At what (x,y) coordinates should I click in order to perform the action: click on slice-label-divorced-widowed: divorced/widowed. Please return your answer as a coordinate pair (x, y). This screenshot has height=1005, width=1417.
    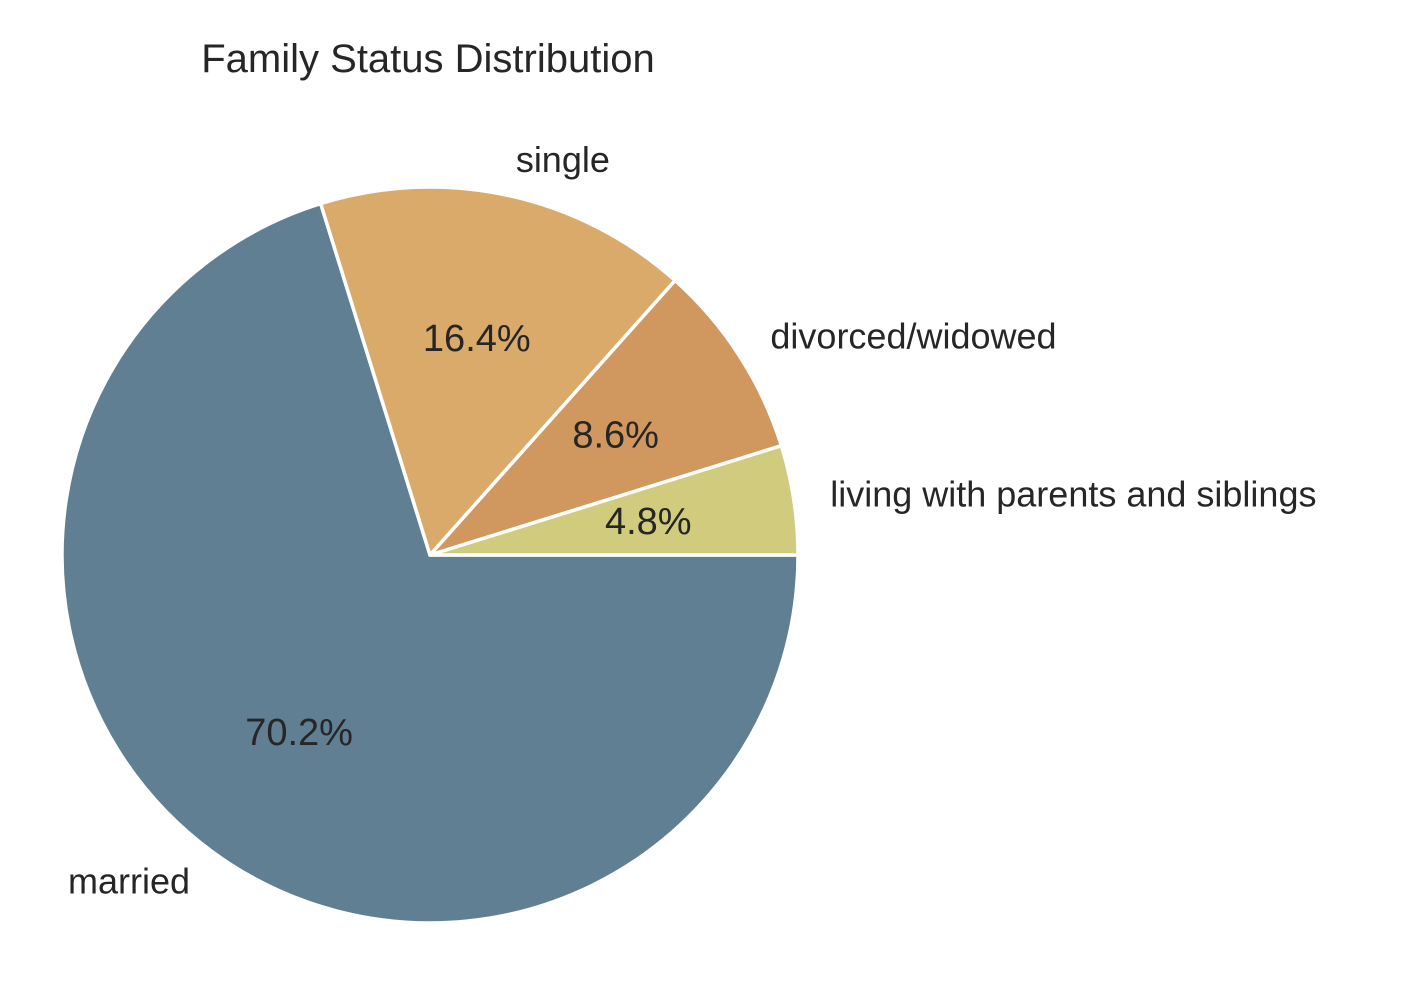
    Looking at the image, I should click on (913, 335).